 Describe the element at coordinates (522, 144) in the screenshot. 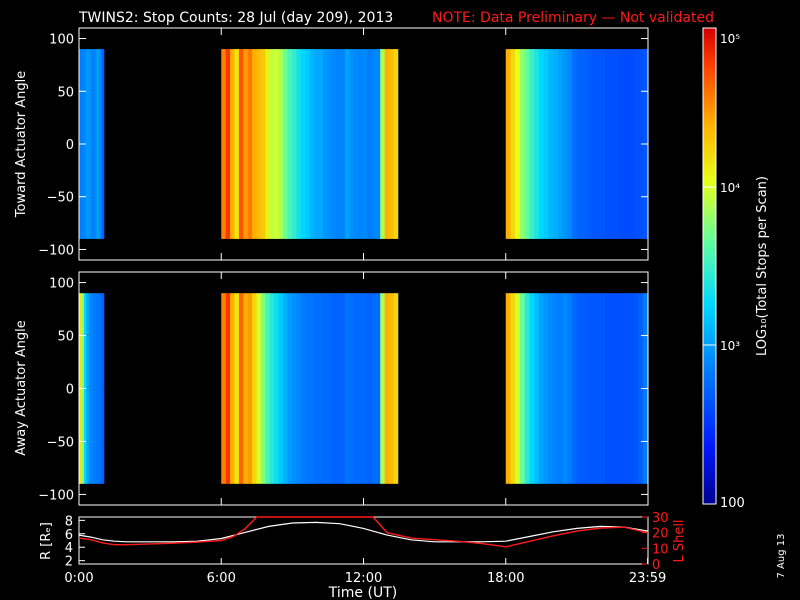

I see `toward-cell-s2-c3` at that location.